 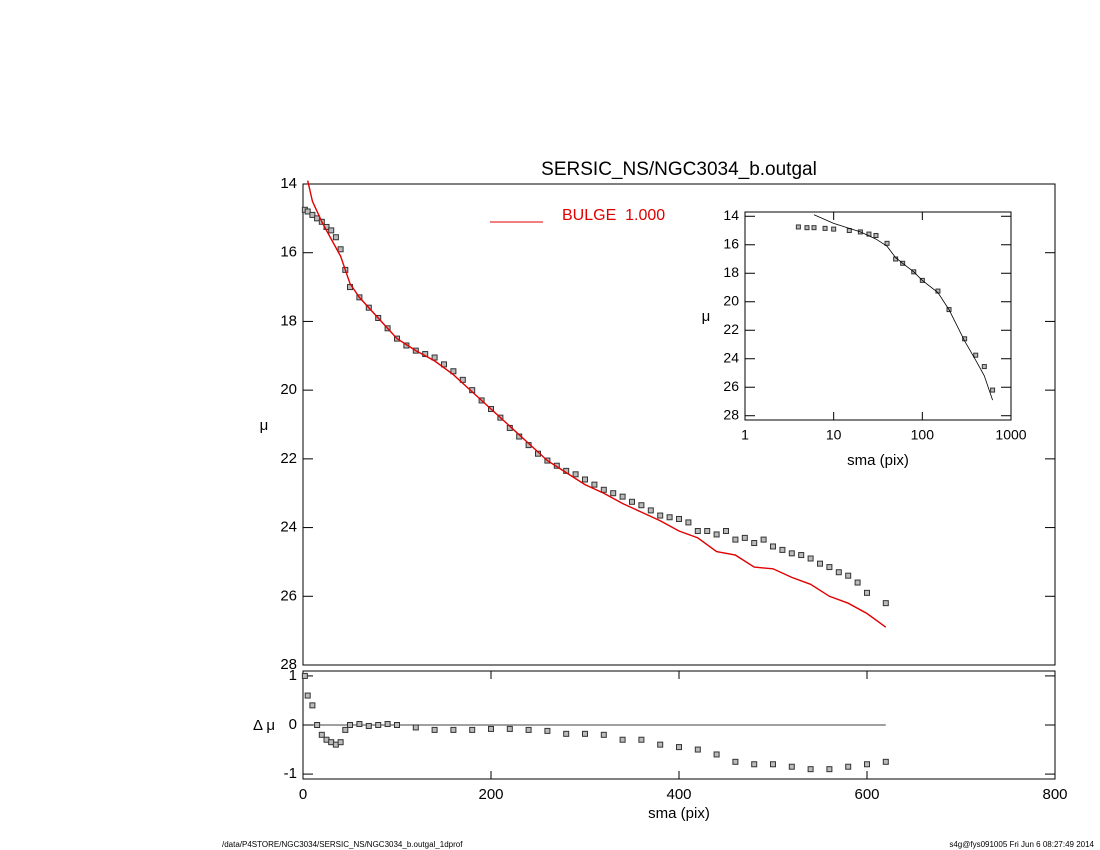 What do you see at coordinates (679, 169) in the screenshot?
I see `chart-title: SERSIC_NS/NGC3034_b.outgal` at bounding box center [679, 169].